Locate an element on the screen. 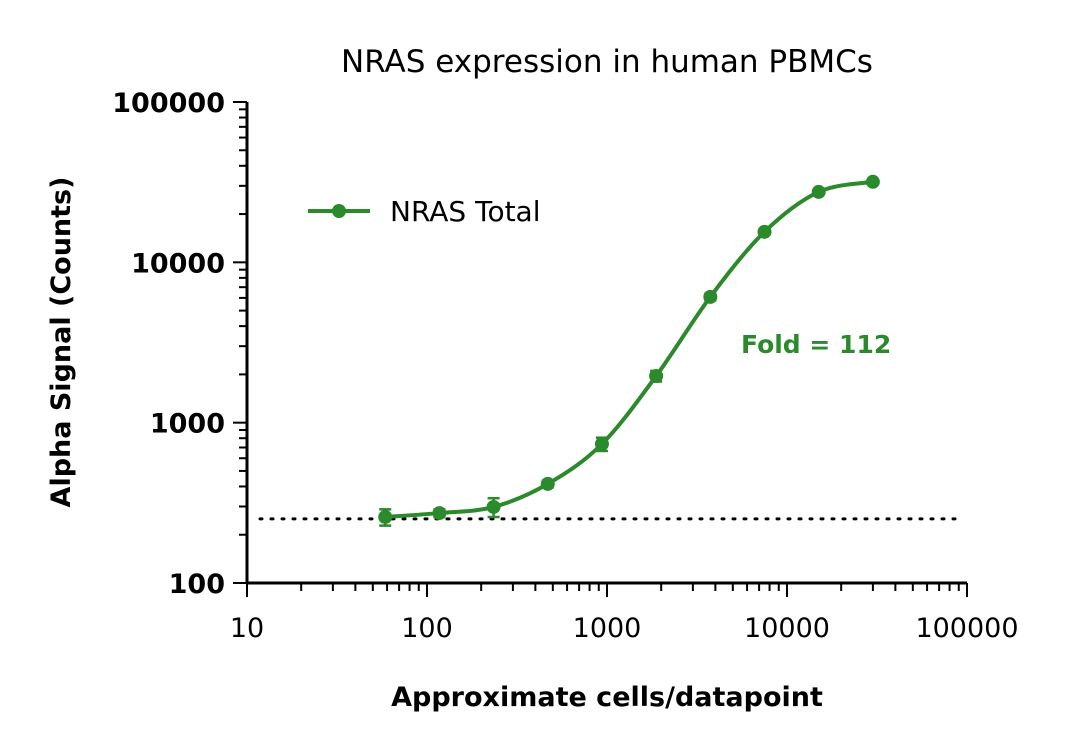  x-tick-label: 10 is located at coordinates (247, 628).